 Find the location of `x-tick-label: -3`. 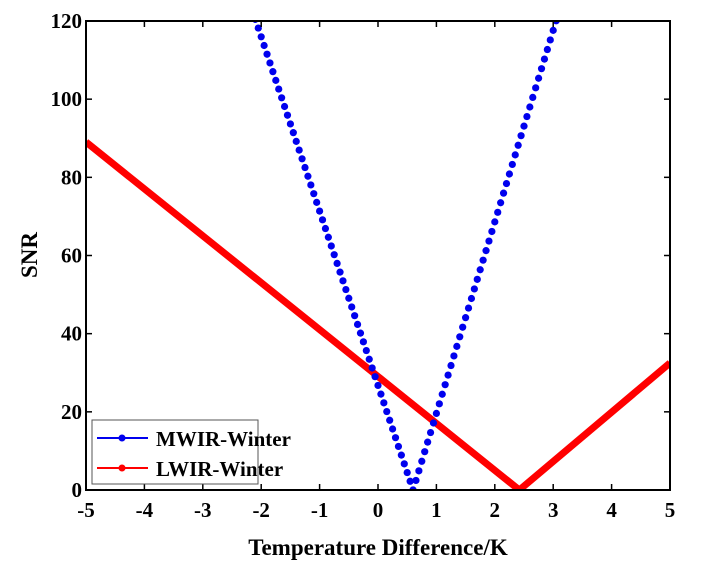

x-tick-label: -3 is located at coordinates (203, 510).